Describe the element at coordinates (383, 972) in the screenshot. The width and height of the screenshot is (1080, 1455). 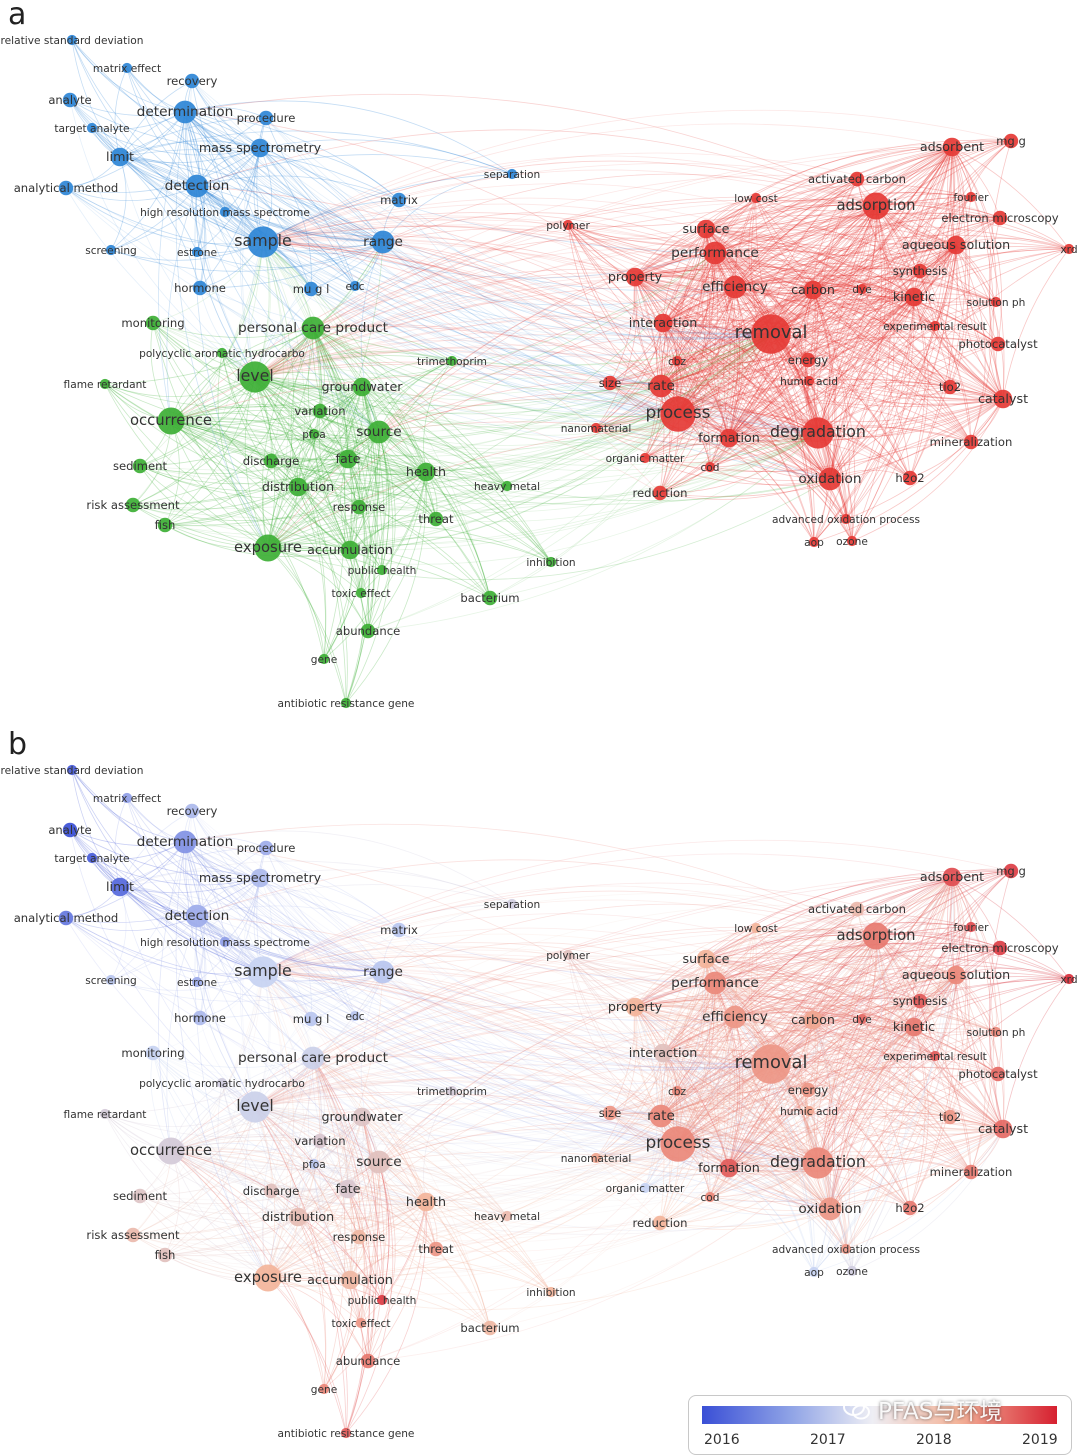
I see `keyword-label: range` at that location.